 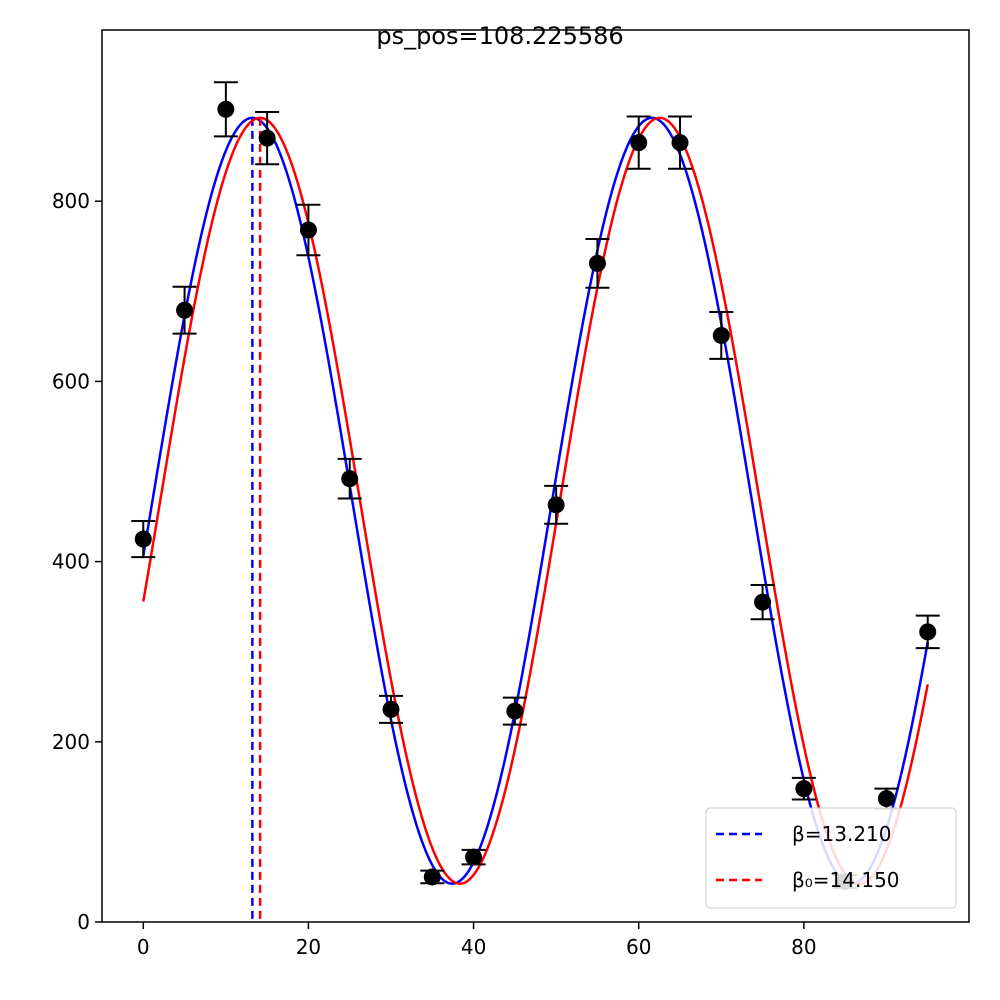 What do you see at coordinates (71, 201) in the screenshot?
I see `y-tick-label: 800` at bounding box center [71, 201].